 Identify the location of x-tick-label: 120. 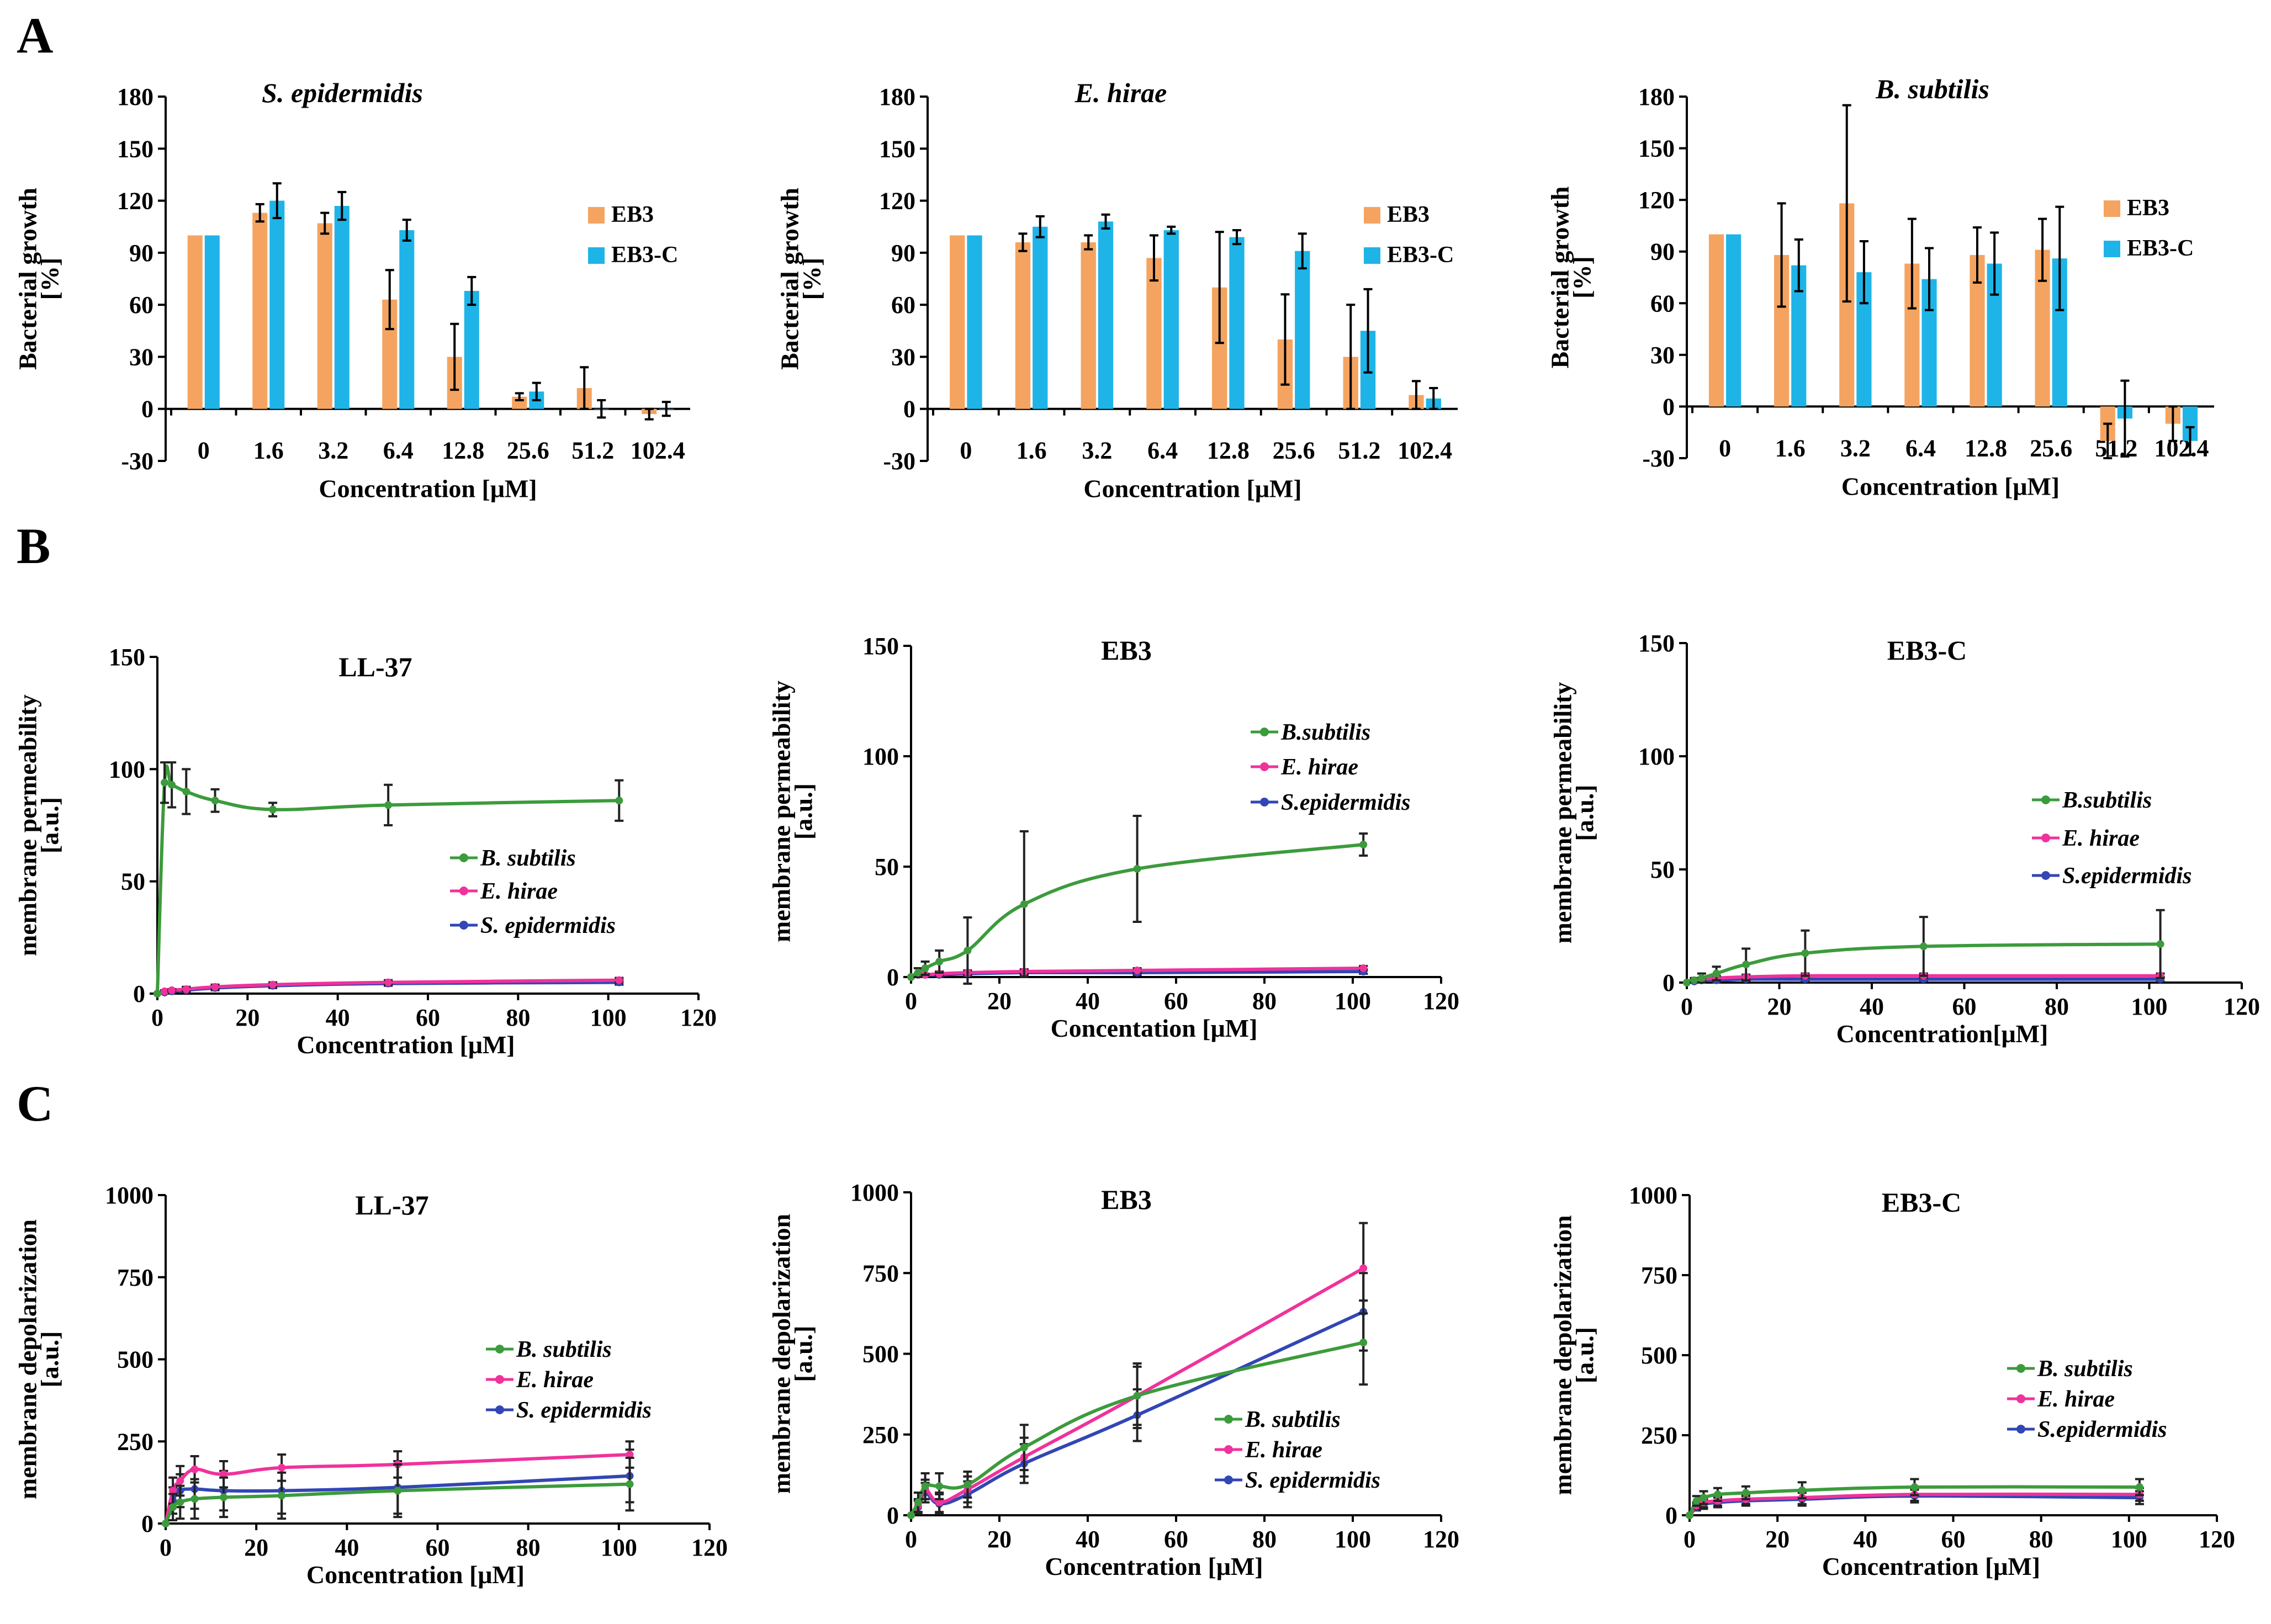
(1441, 1539).